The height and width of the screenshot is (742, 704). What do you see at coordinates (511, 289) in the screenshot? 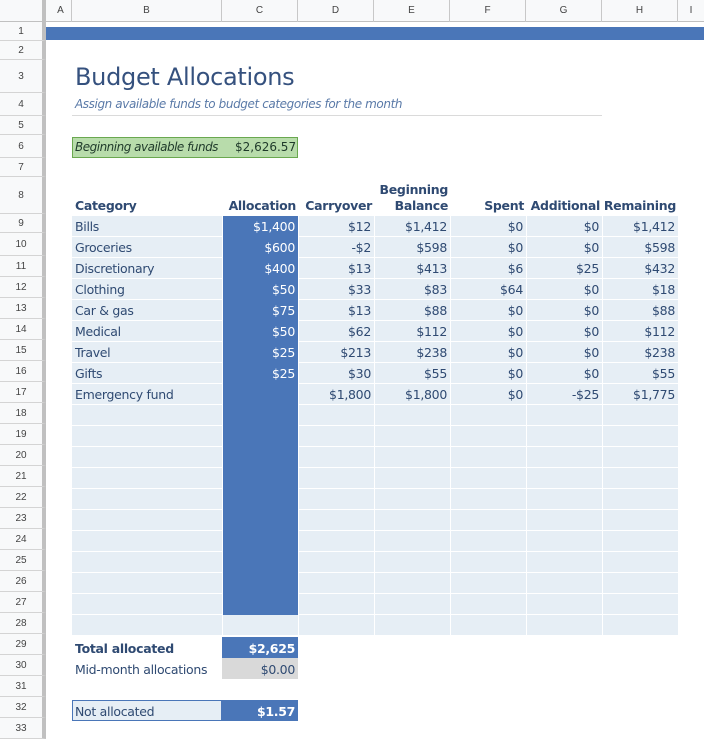
I see `spent-value: $64` at bounding box center [511, 289].